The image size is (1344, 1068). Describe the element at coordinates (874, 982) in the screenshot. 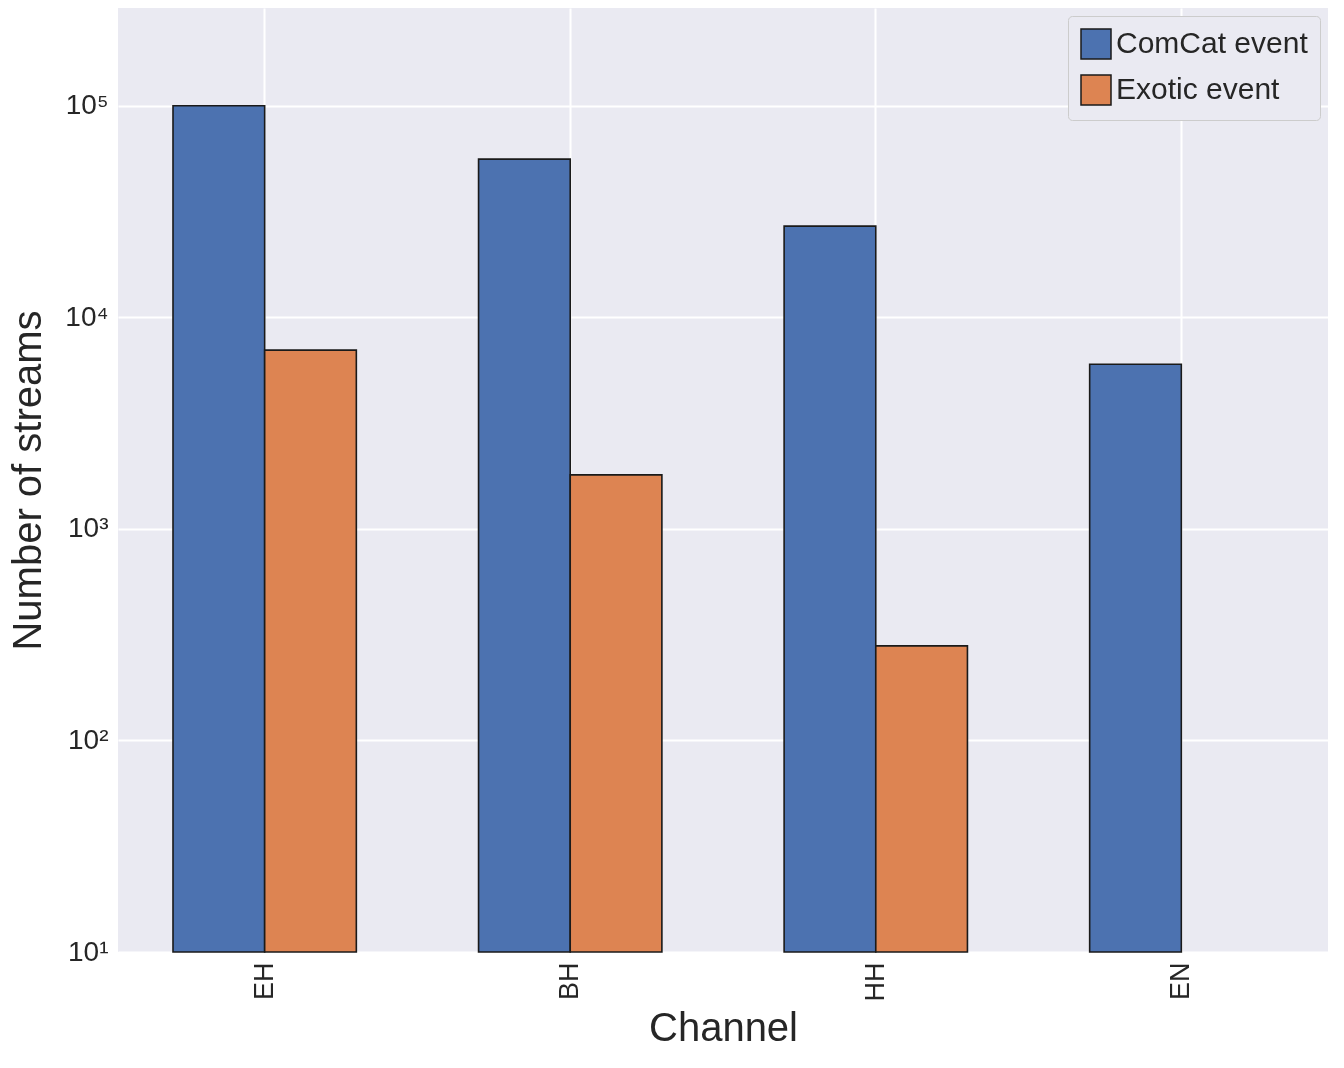

I see `x-tick-label: HH` at that location.